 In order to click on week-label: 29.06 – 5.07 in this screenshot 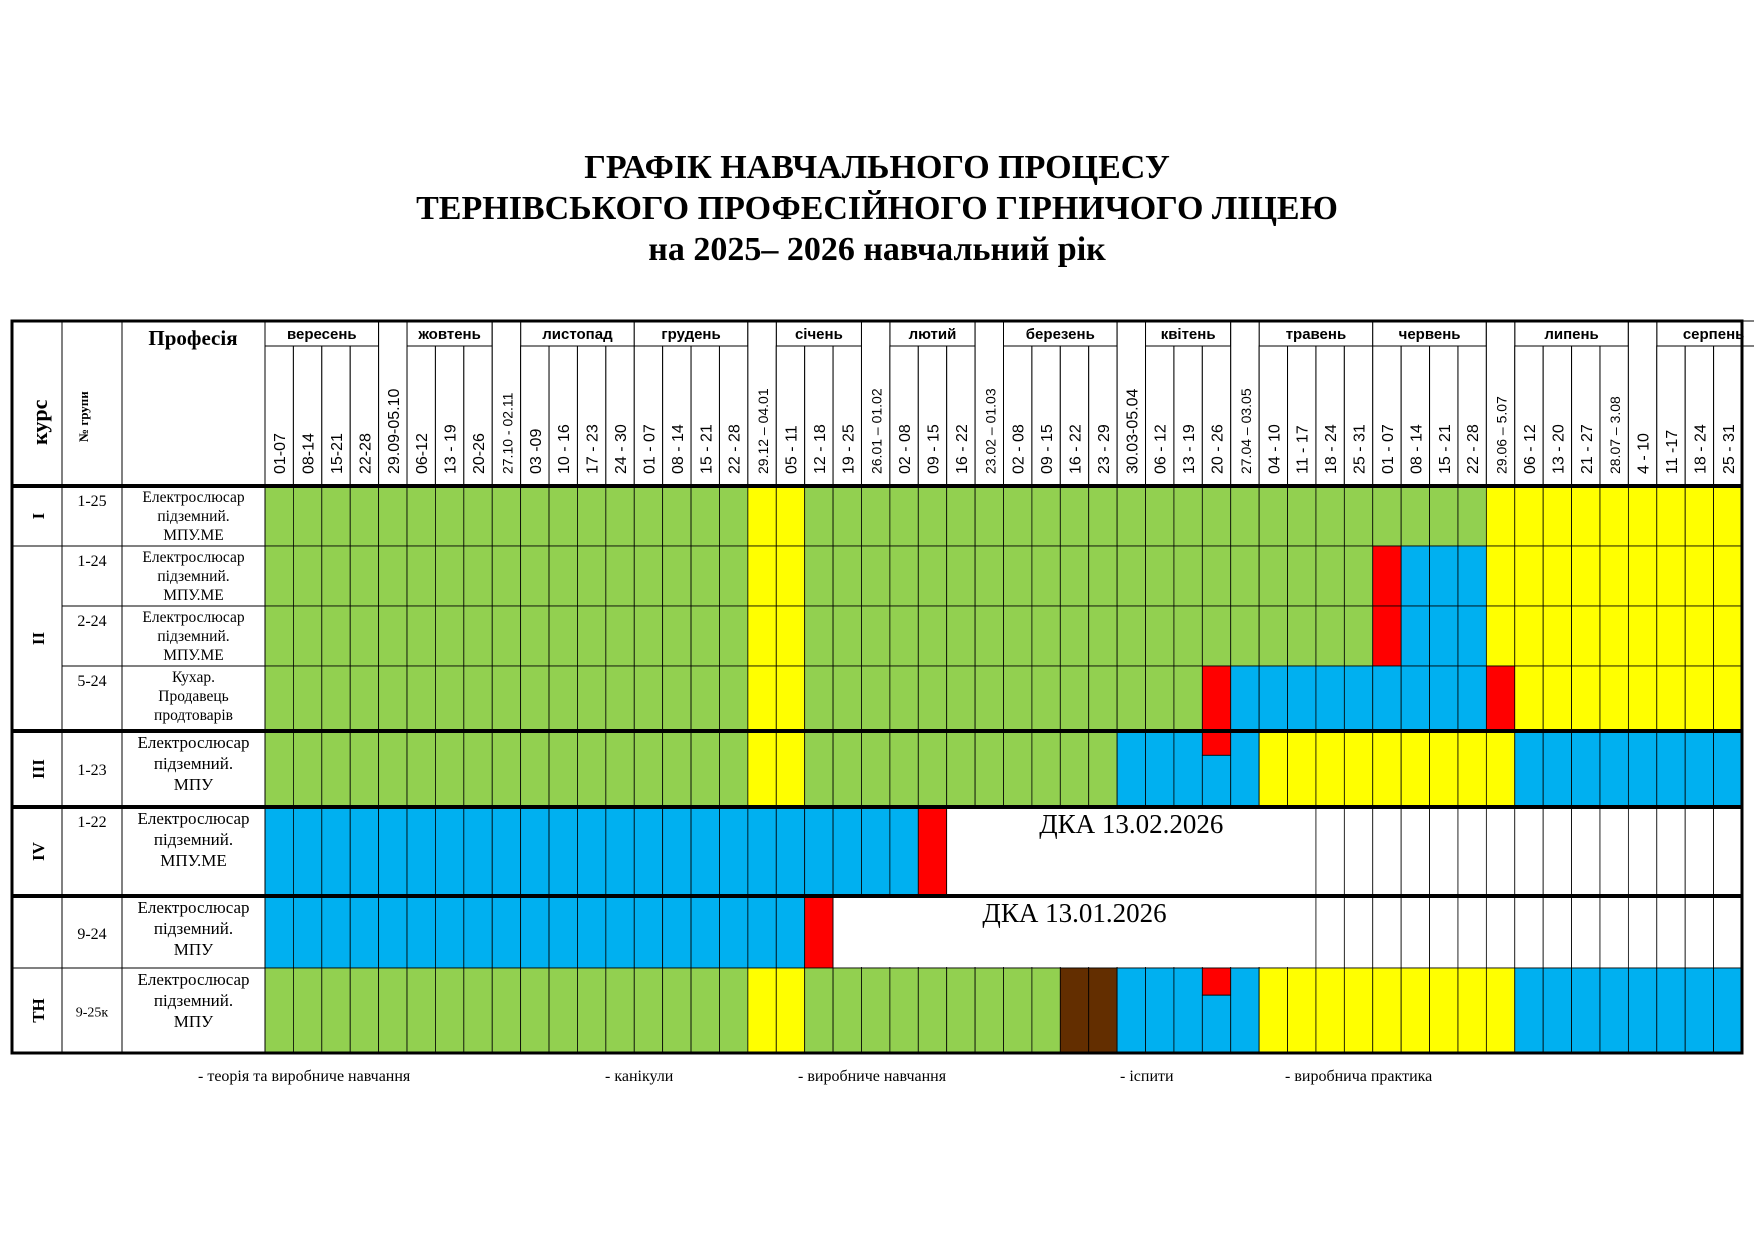, I will do `click(1502, 435)`.